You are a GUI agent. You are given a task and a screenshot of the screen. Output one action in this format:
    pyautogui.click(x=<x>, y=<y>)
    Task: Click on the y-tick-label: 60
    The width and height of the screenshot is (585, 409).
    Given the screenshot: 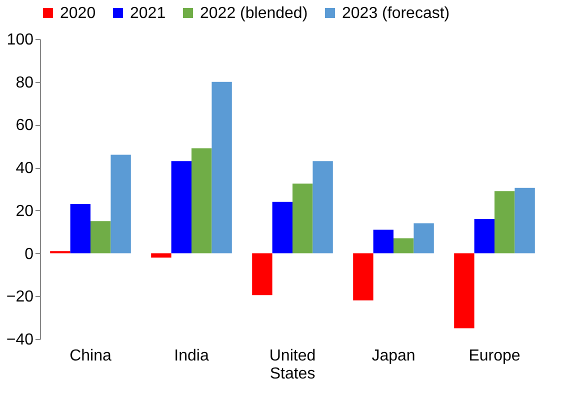 What is the action you would take?
    pyautogui.click(x=25, y=125)
    